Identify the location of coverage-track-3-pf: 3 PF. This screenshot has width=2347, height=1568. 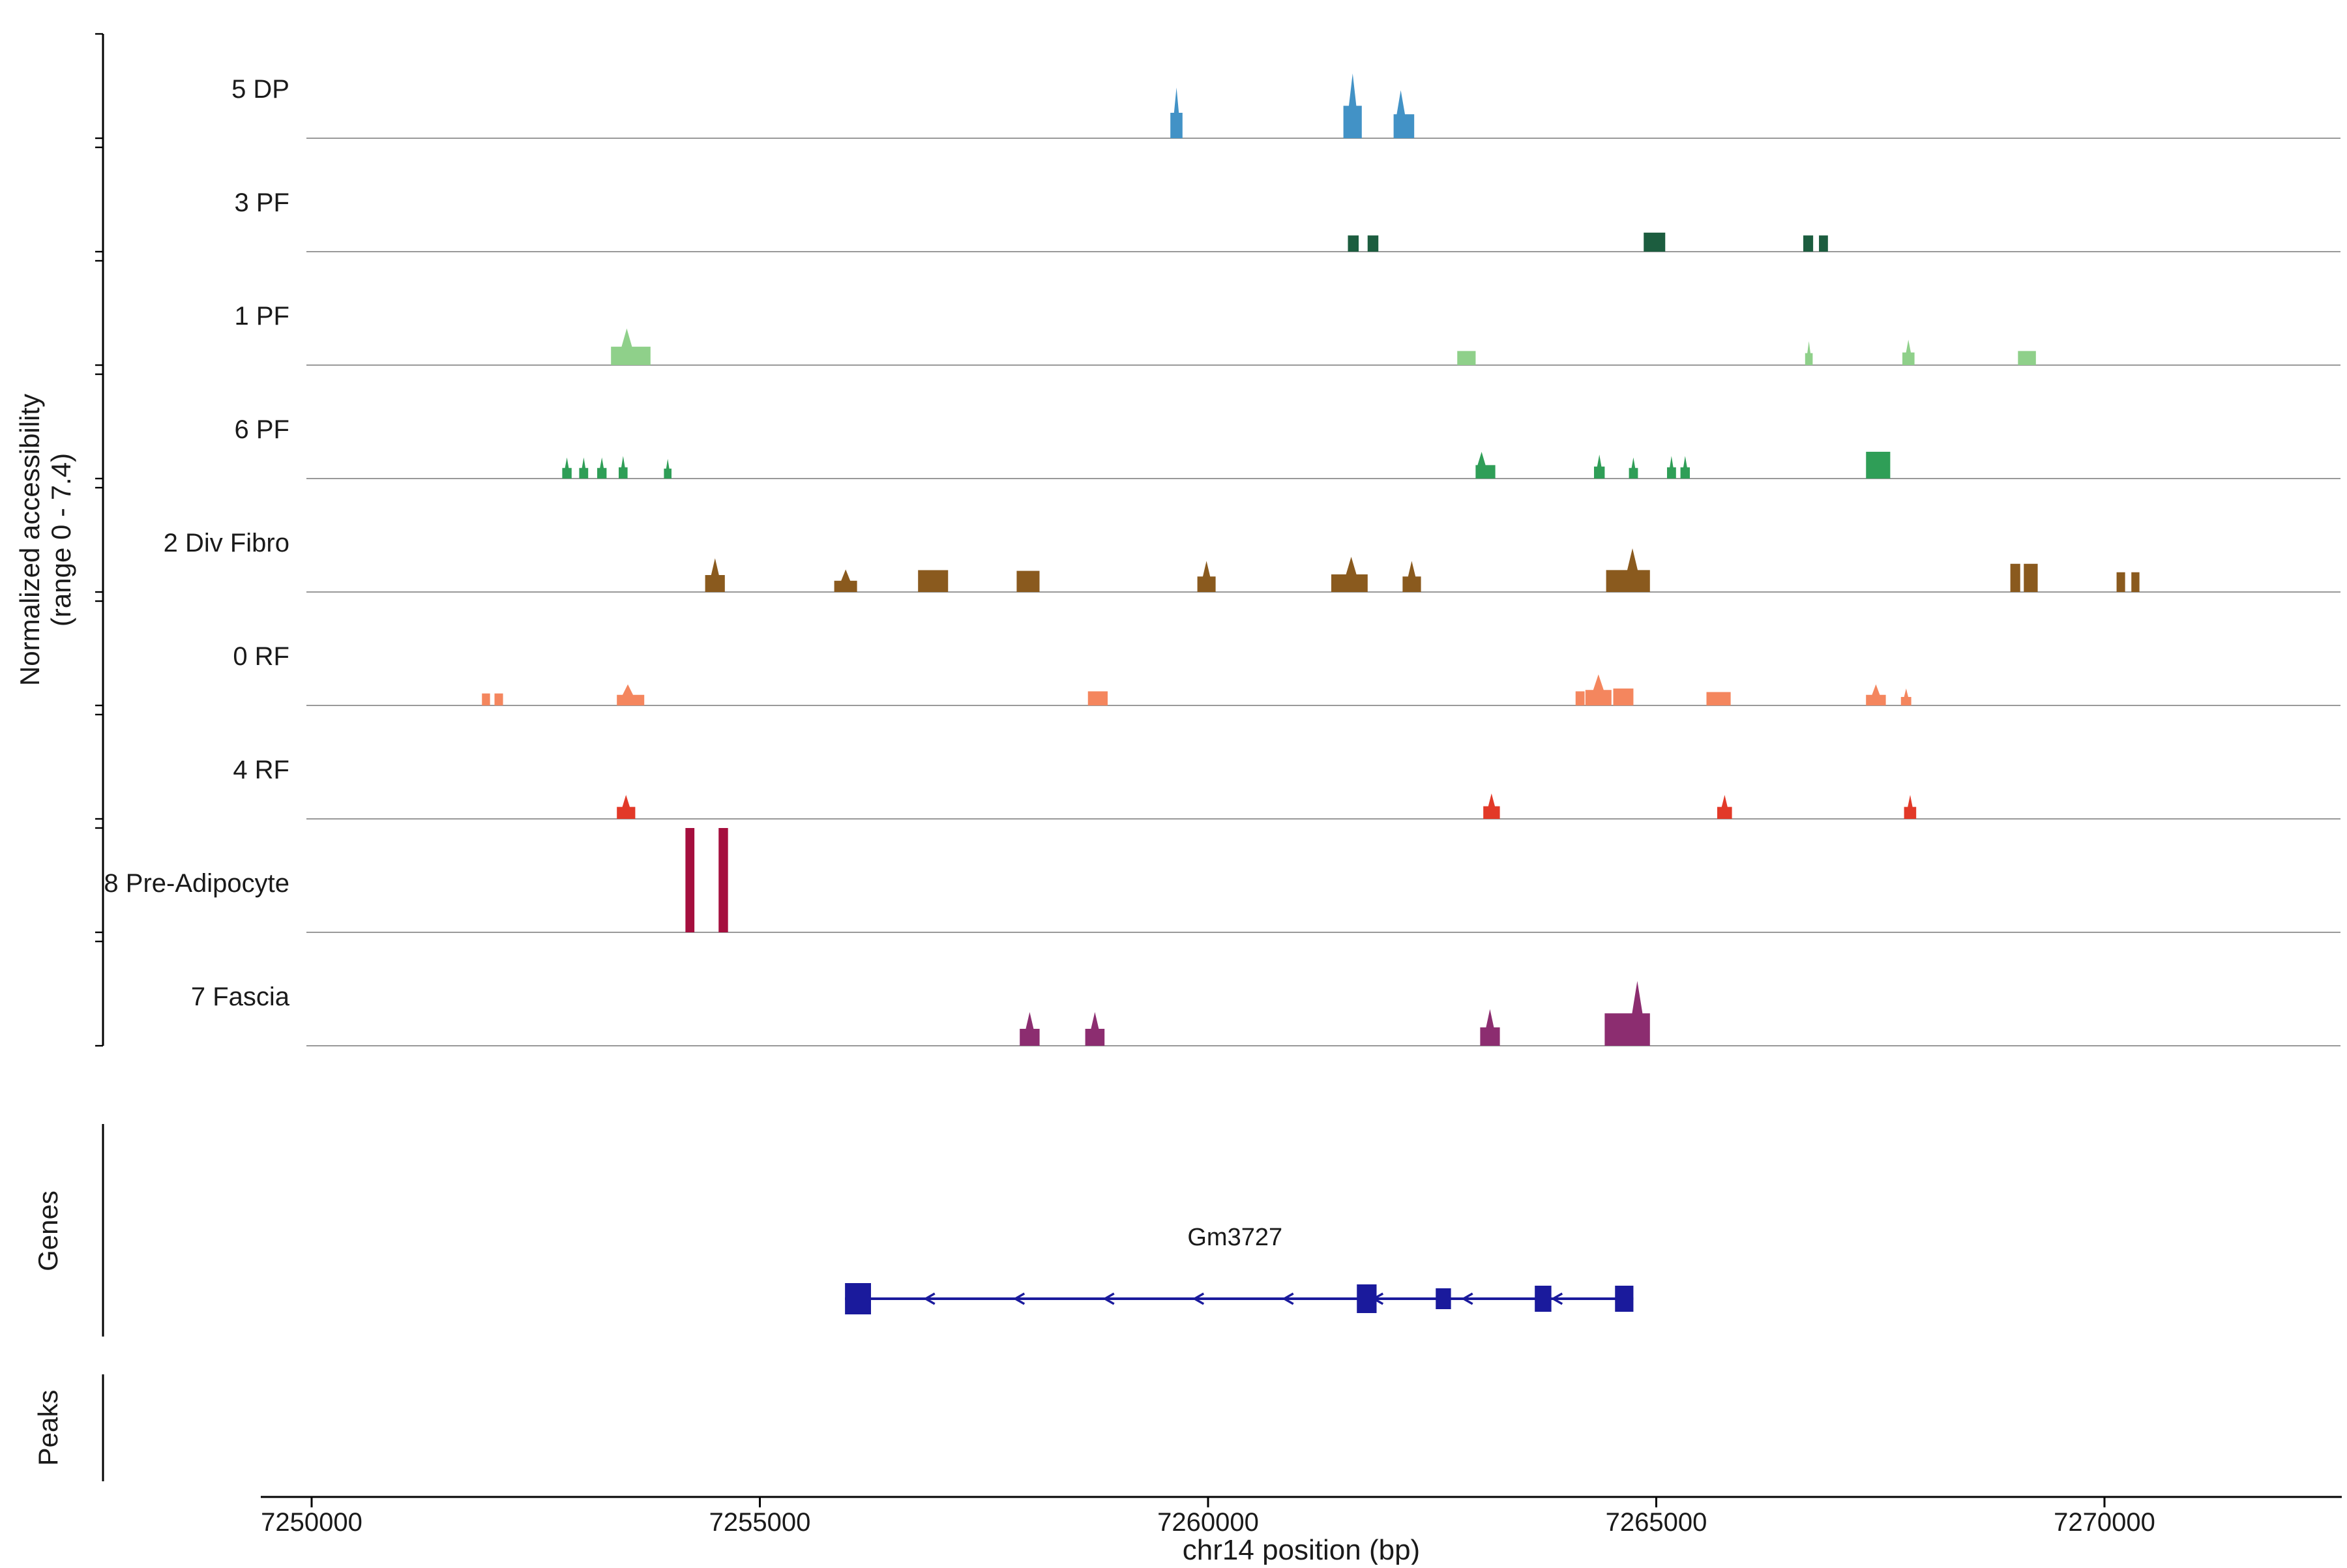
(1287, 220).